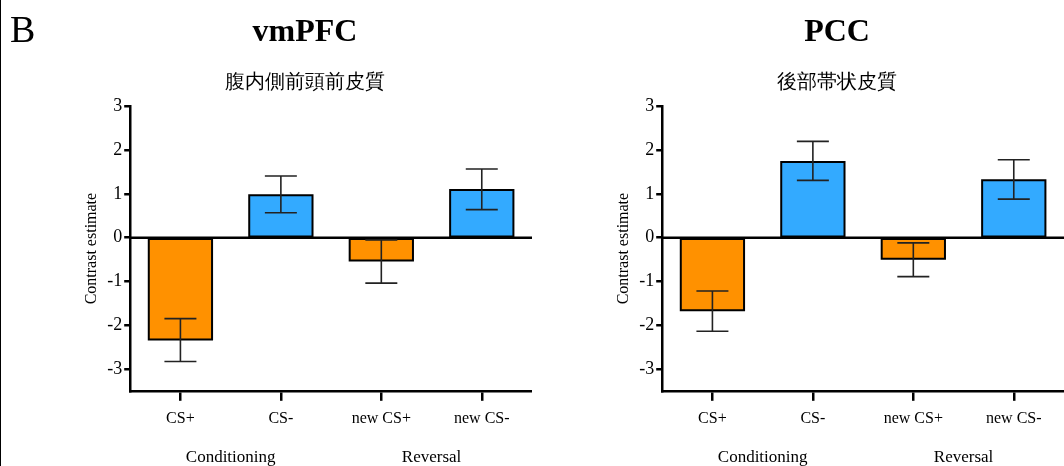 Image resolution: width=1064 pixels, height=466 pixels. I want to click on text: B, so click(23, 28).